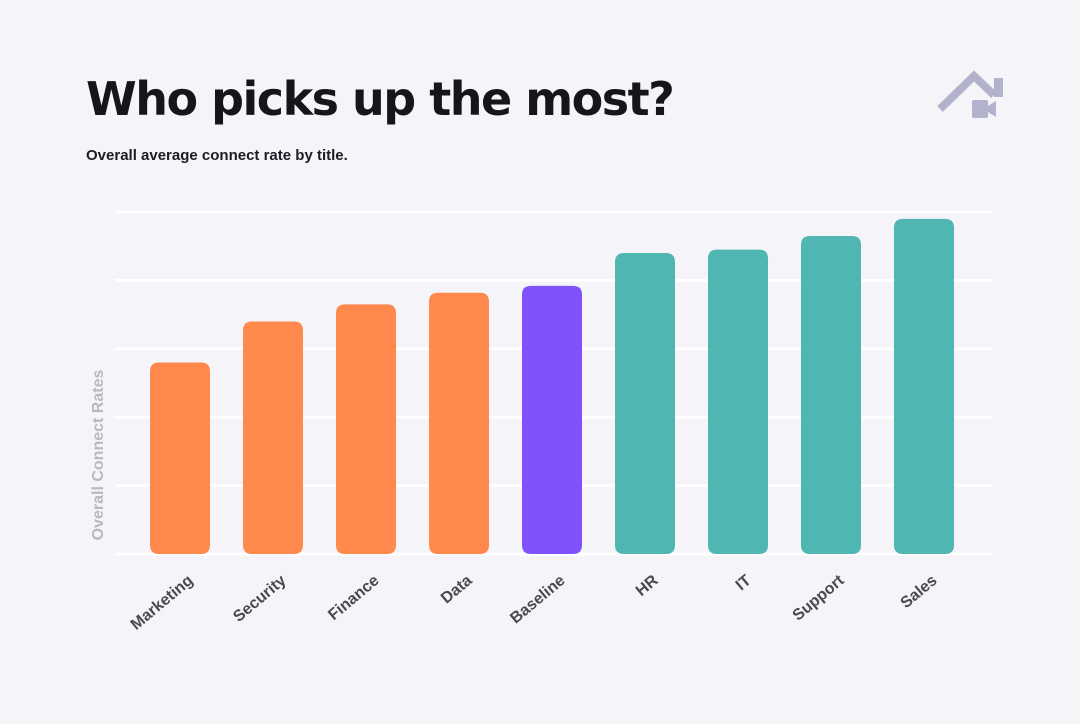 The height and width of the screenshot is (724, 1080). I want to click on house-video-icon, so click(970, 94).